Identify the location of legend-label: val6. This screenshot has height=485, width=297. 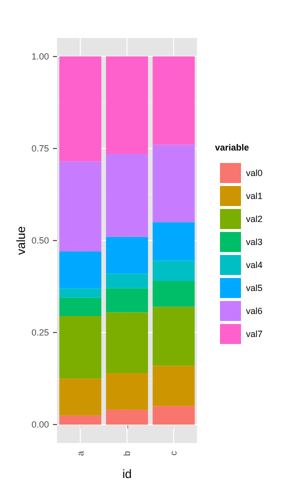
(254, 311).